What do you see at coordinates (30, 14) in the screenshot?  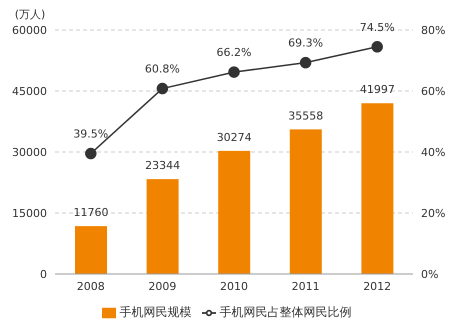 I see `y-axis-title: (万人)` at bounding box center [30, 14].